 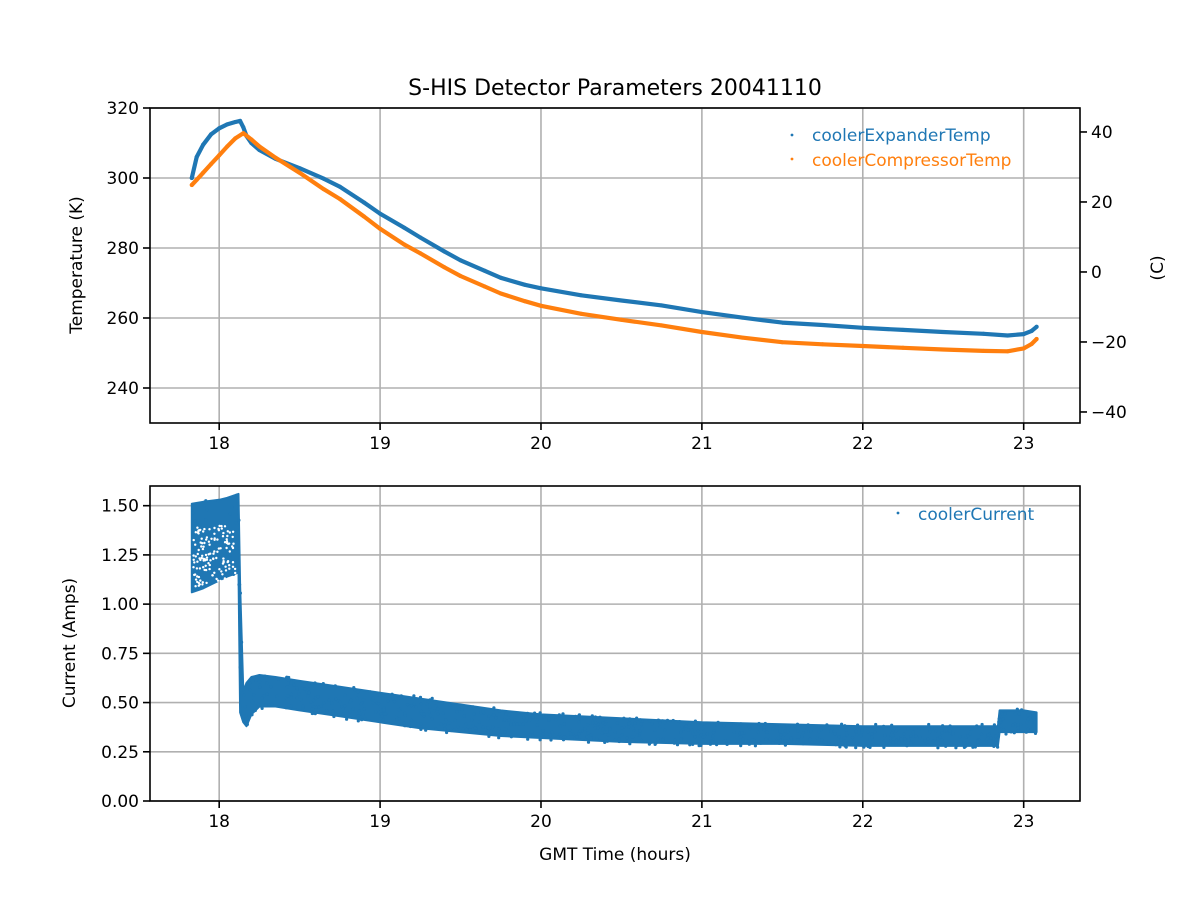 What do you see at coordinates (123, 319) in the screenshot?
I see `y-tick-label: 260` at bounding box center [123, 319].